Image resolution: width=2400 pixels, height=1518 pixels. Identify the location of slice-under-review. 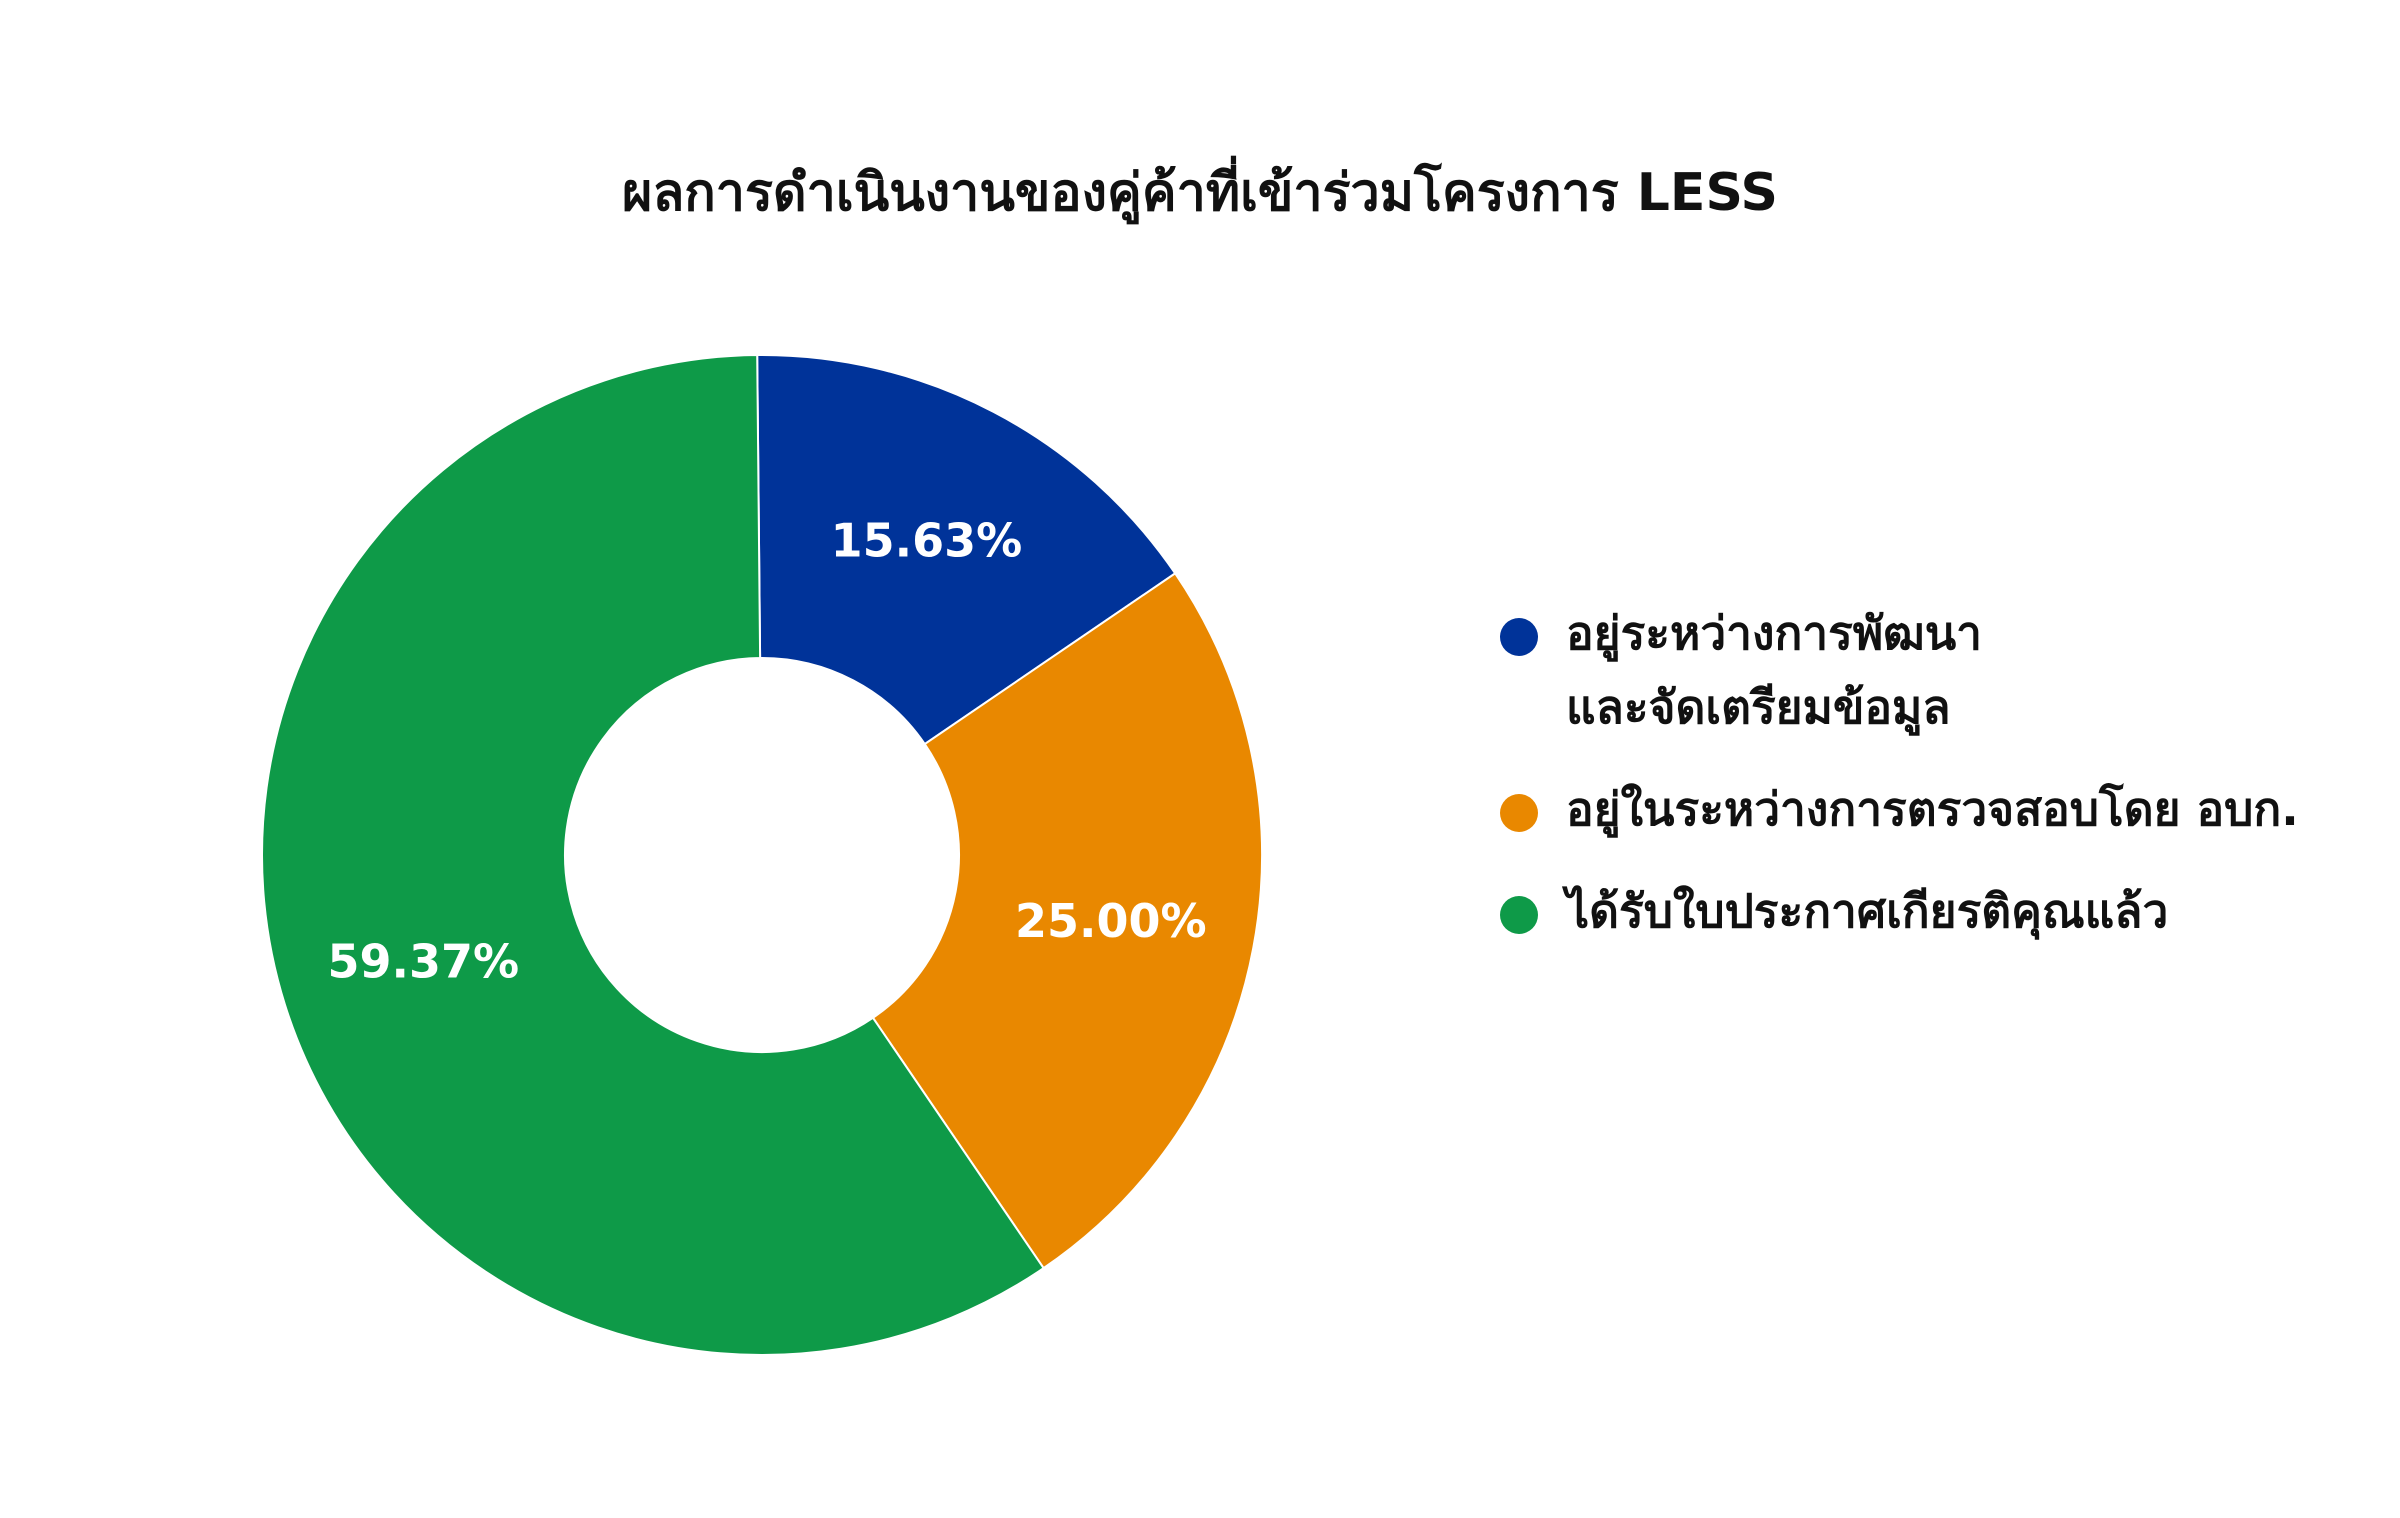
(1067, 920).